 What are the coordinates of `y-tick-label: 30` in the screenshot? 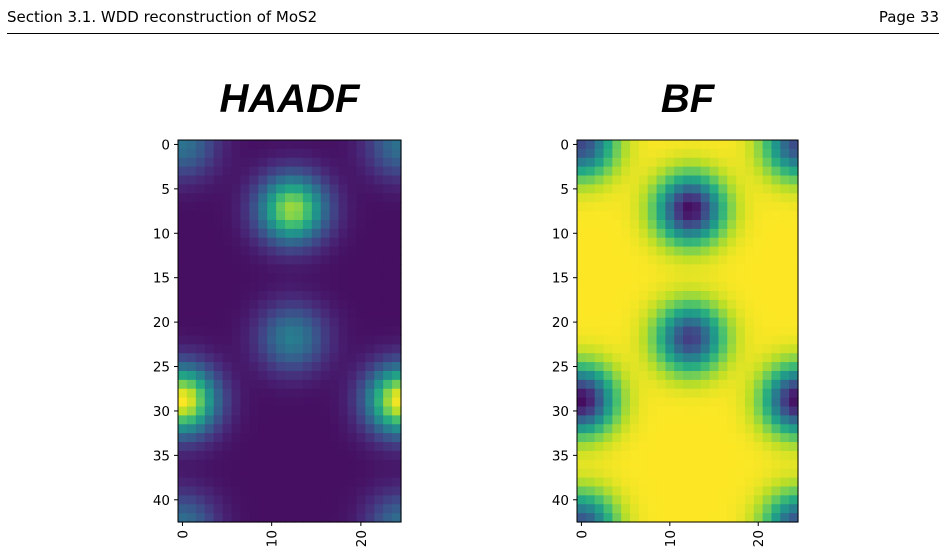 It's located at (560, 412).